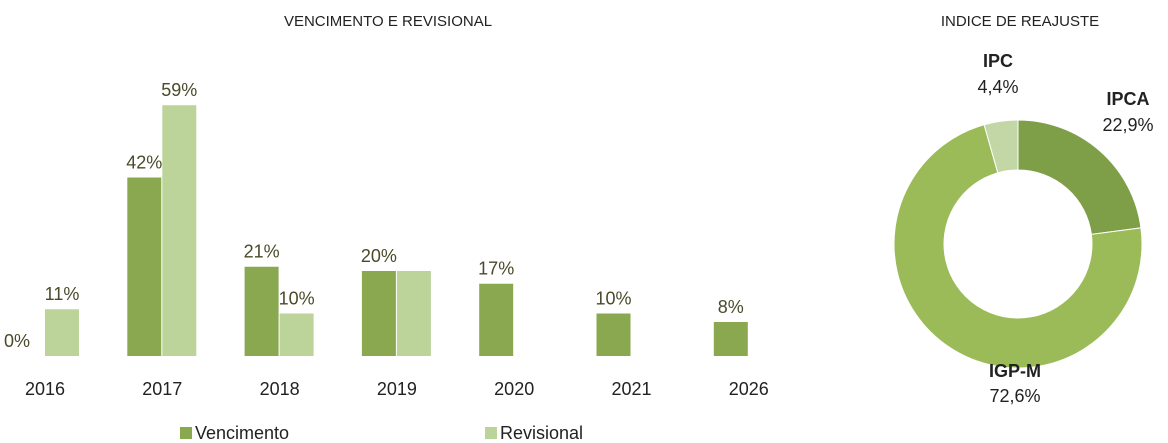 This screenshot has width=1168, height=443. I want to click on value-label: 21%, so click(262, 252).